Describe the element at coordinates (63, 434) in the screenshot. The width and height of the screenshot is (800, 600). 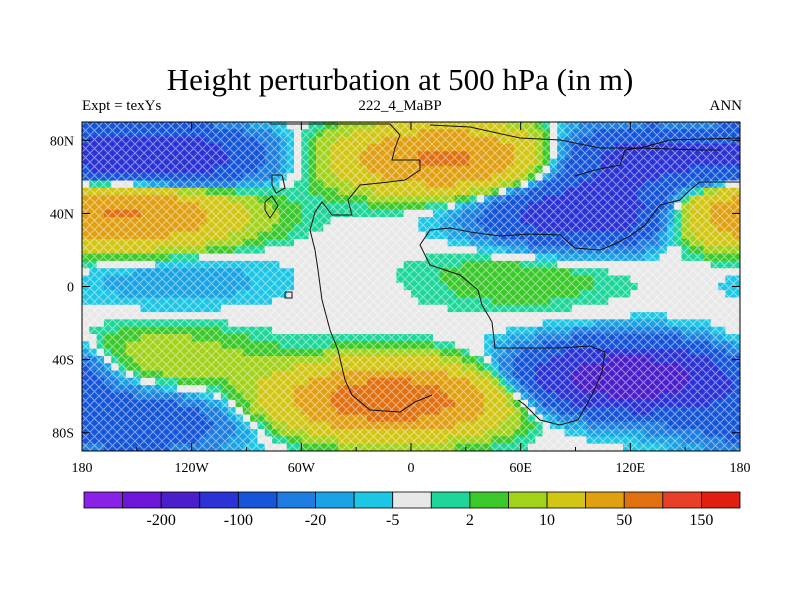
I see `y-tick-label: 80S` at that location.